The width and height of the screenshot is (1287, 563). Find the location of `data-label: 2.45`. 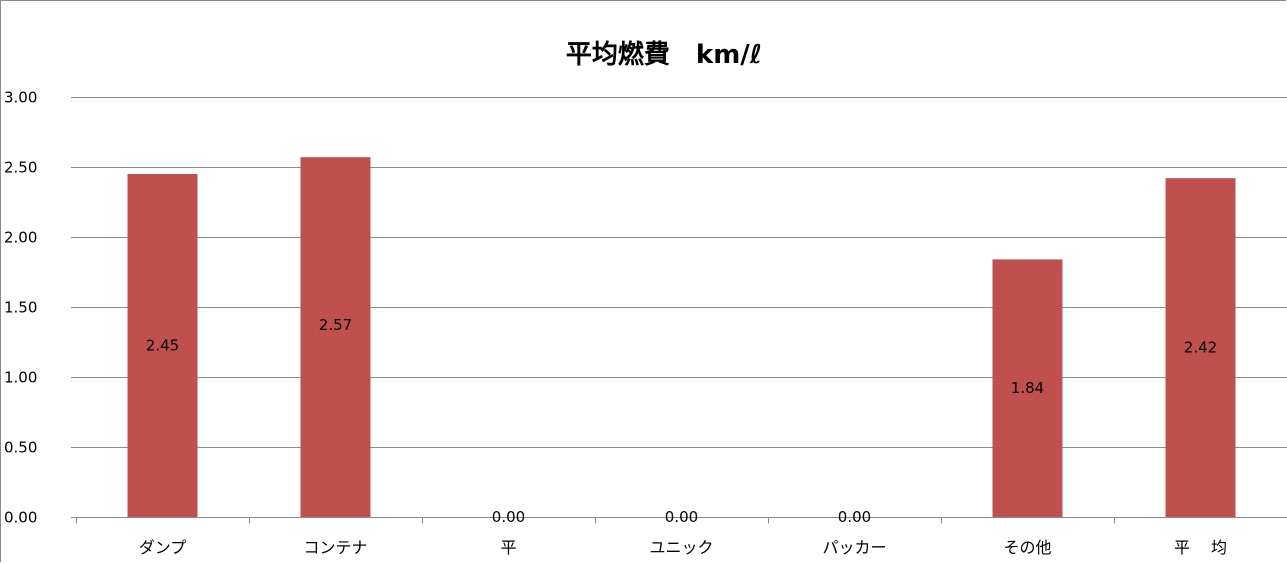

data-label: 2.45 is located at coordinates (162, 346).